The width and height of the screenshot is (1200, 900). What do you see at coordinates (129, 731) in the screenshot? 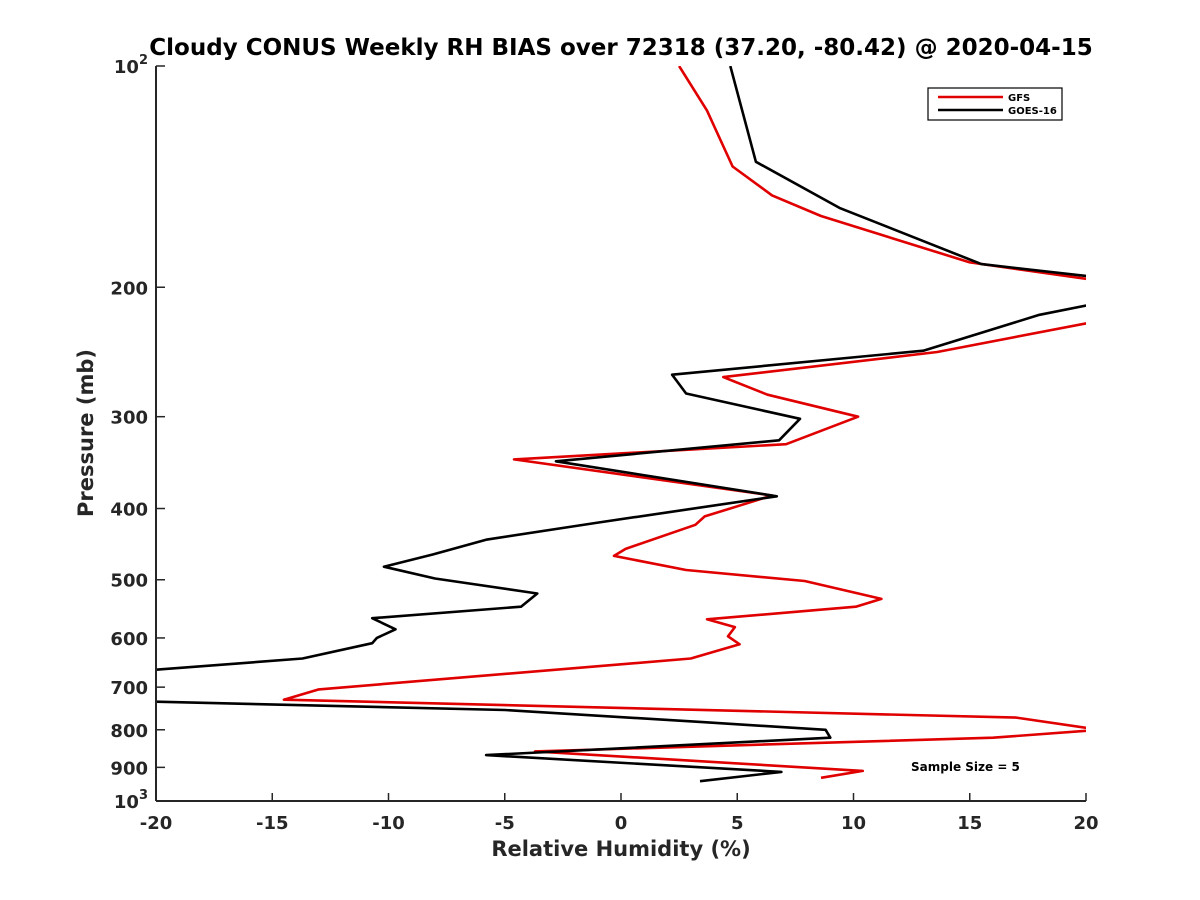
I see `y-tick-label: 800` at bounding box center [129, 731].